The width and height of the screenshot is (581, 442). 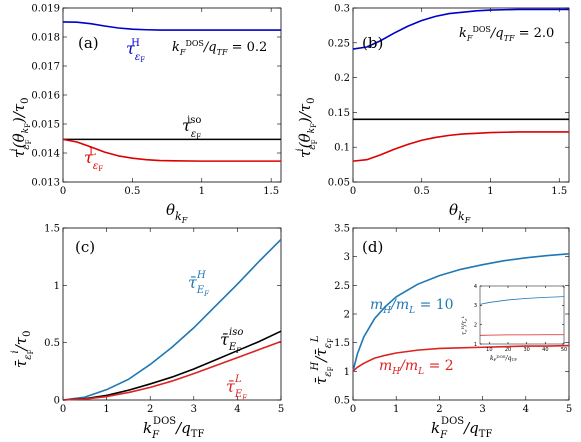 I want to click on panel-b-xtick-label-3: 1.5, so click(x=559, y=191).